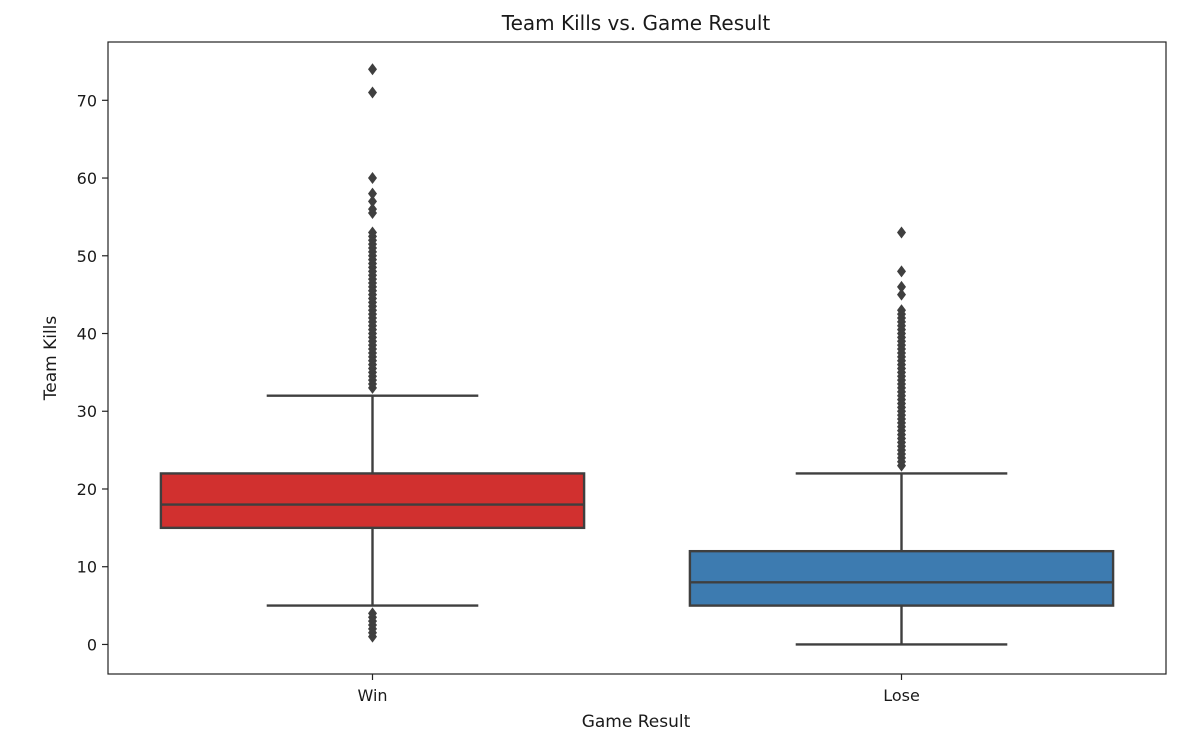 The width and height of the screenshot is (1190, 741). What do you see at coordinates (636, 23) in the screenshot?
I see `chart-title: Team Kills vs. Game Result` at bounding box center [636, 23].